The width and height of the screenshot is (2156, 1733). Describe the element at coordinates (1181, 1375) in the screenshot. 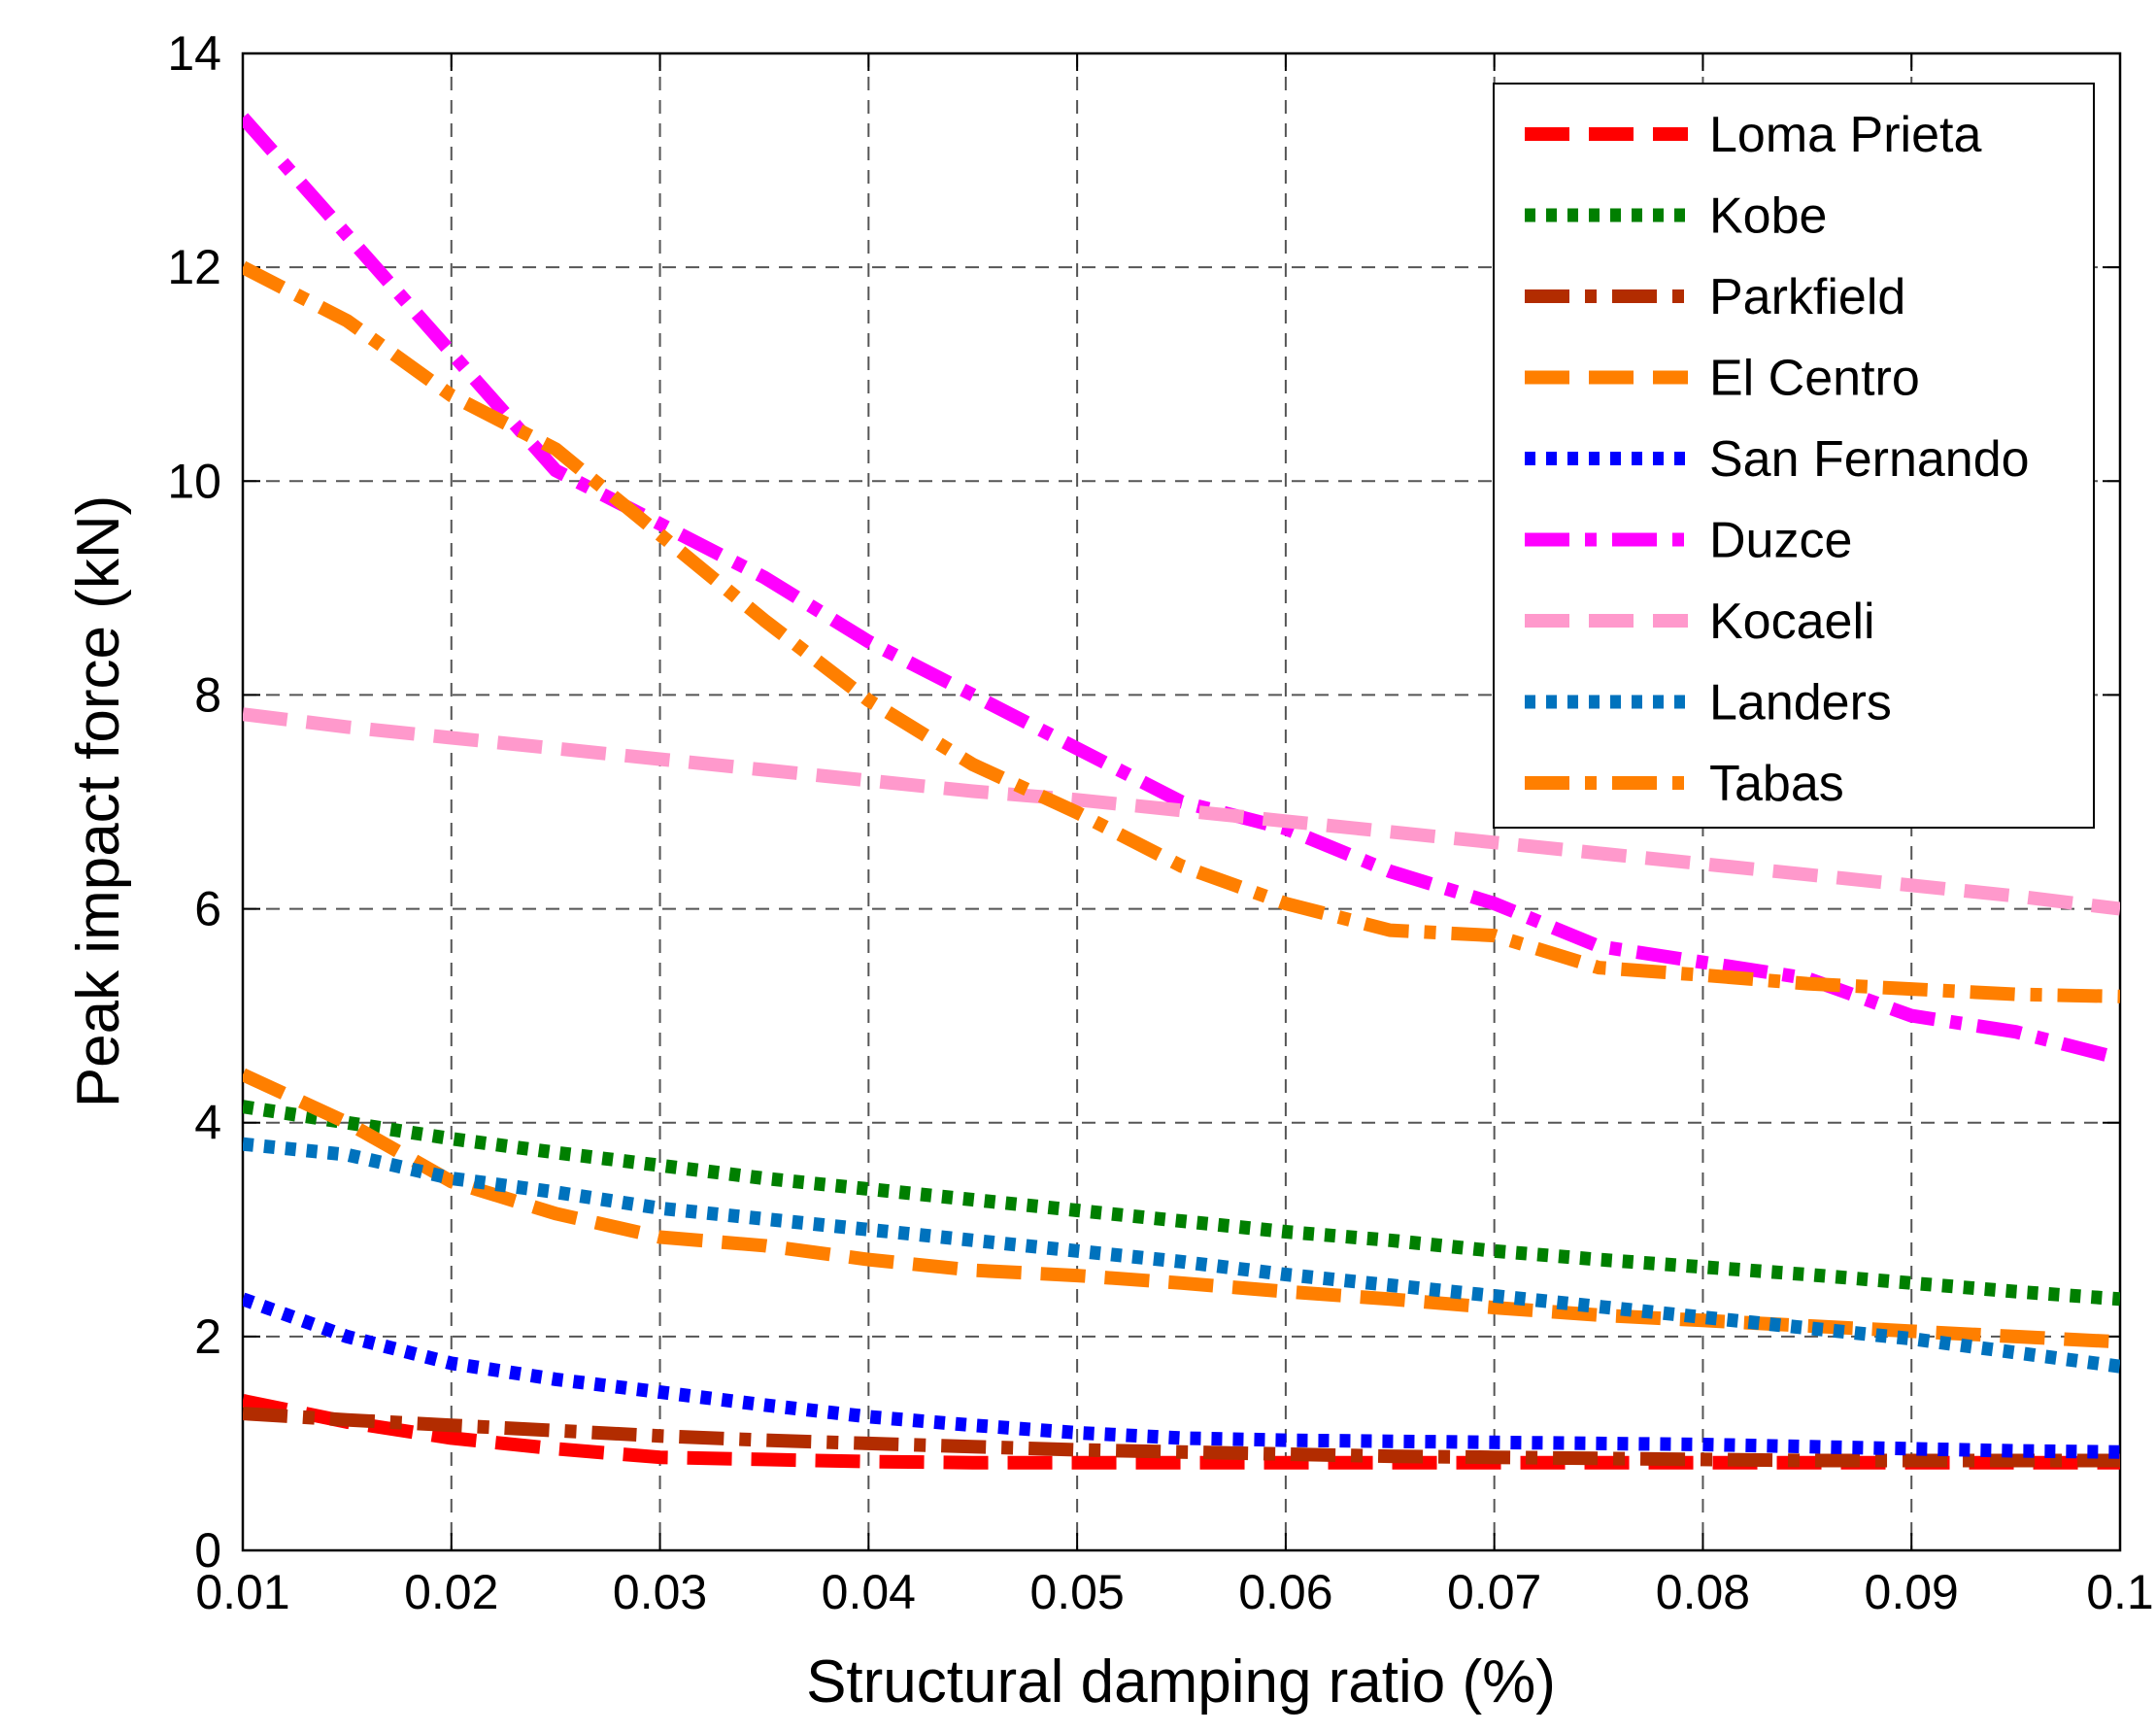

I see `series-line-san-fernando` at that location.